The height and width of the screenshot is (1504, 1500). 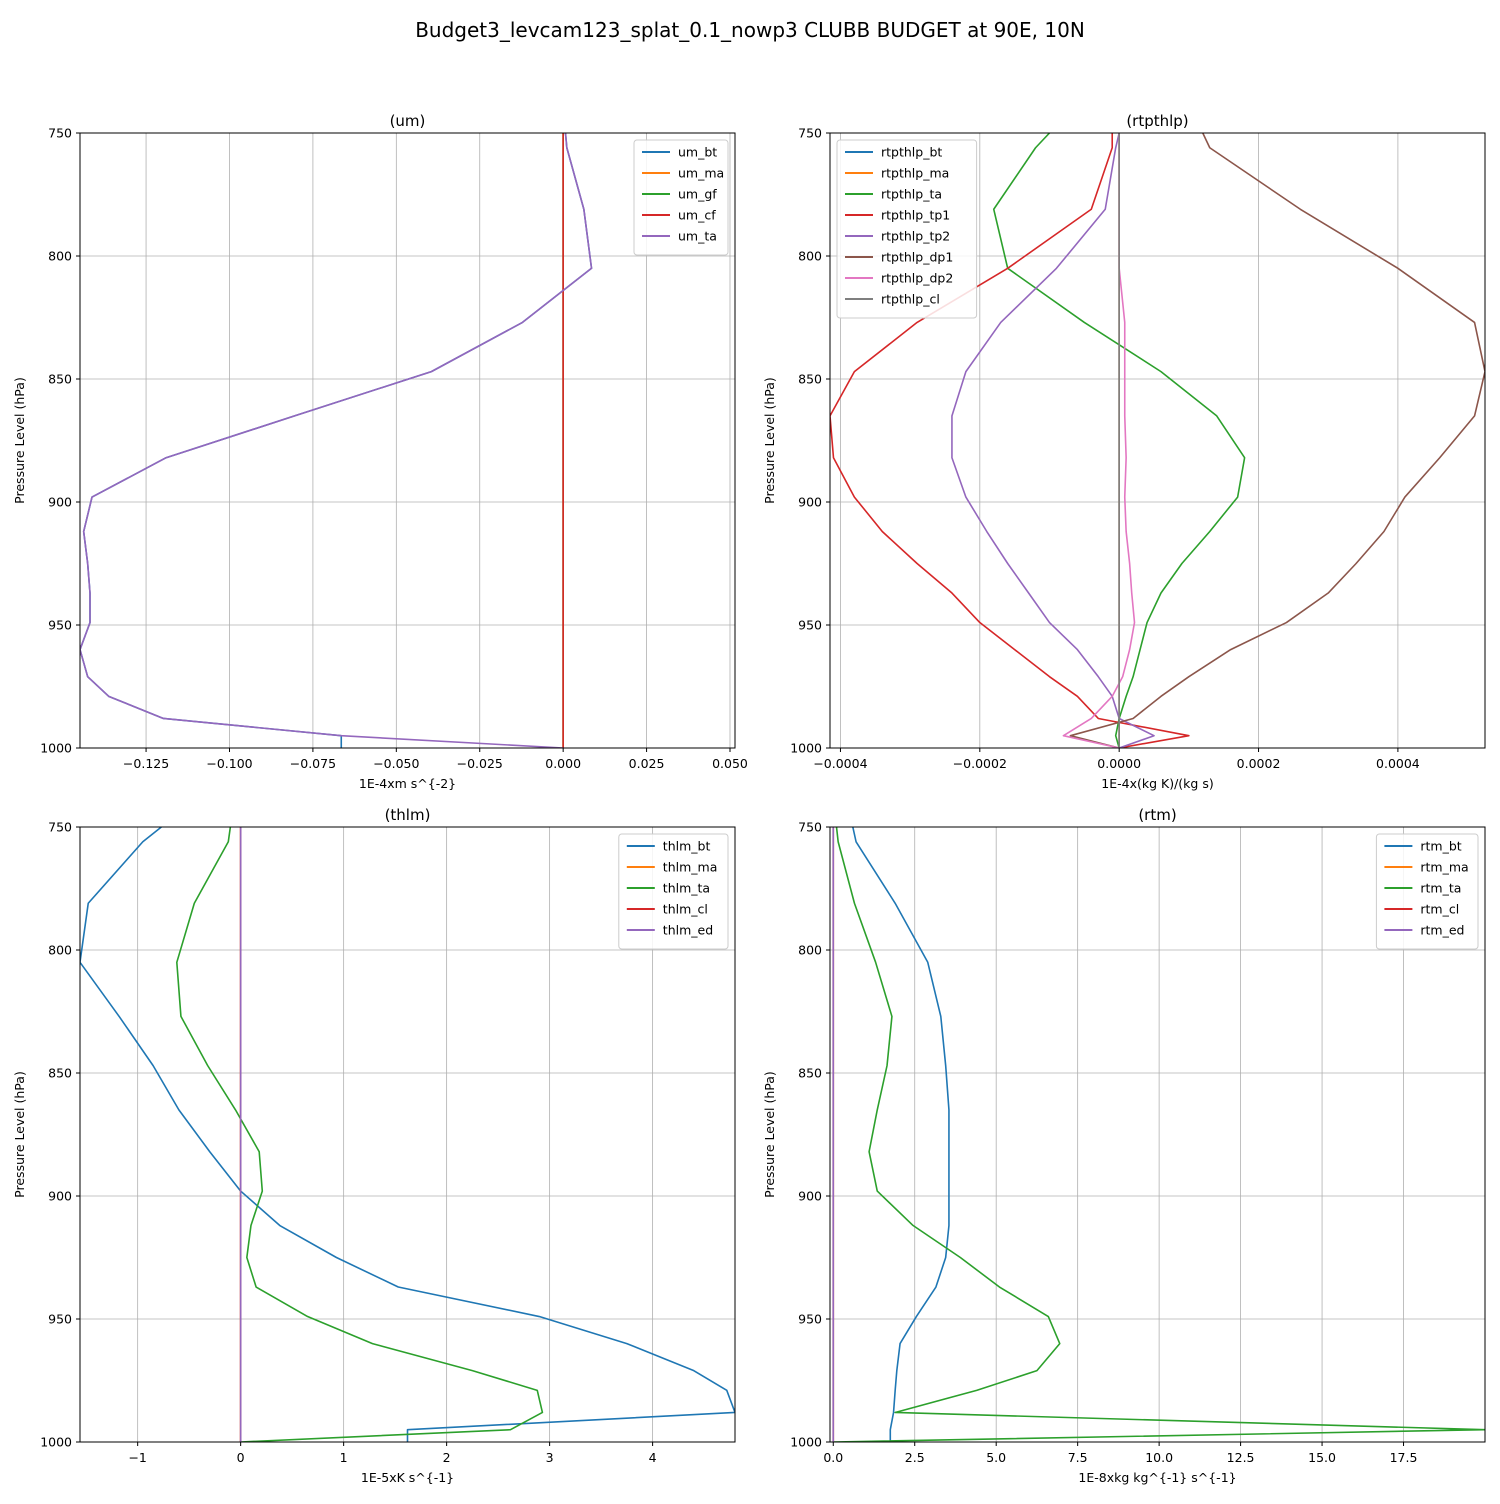 What do you see at coordinates (1440, 846) in the screenshot?
I see `legend-label-rtm_bt: rtm_bt` at bounding box center [1440, 846].